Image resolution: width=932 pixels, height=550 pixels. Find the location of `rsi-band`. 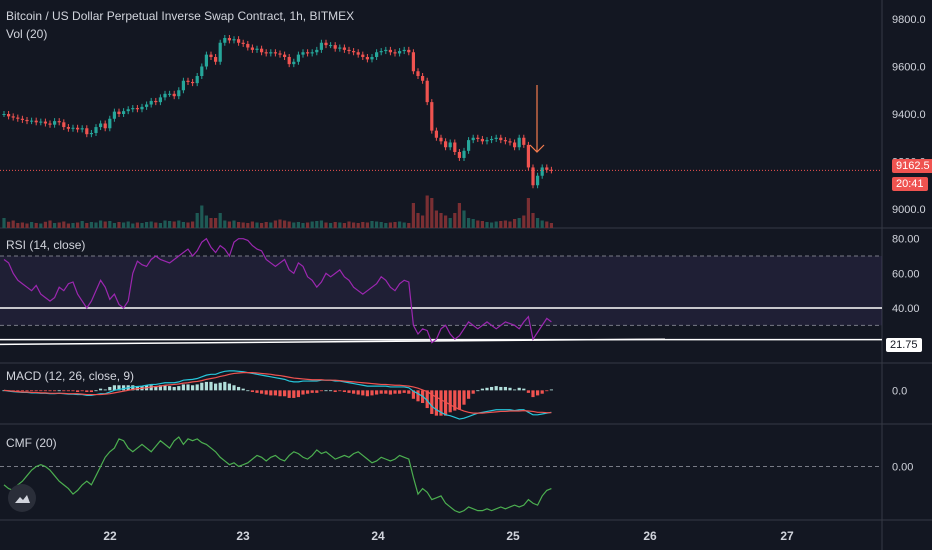

rsi-band is located at coordinates (441, 291).